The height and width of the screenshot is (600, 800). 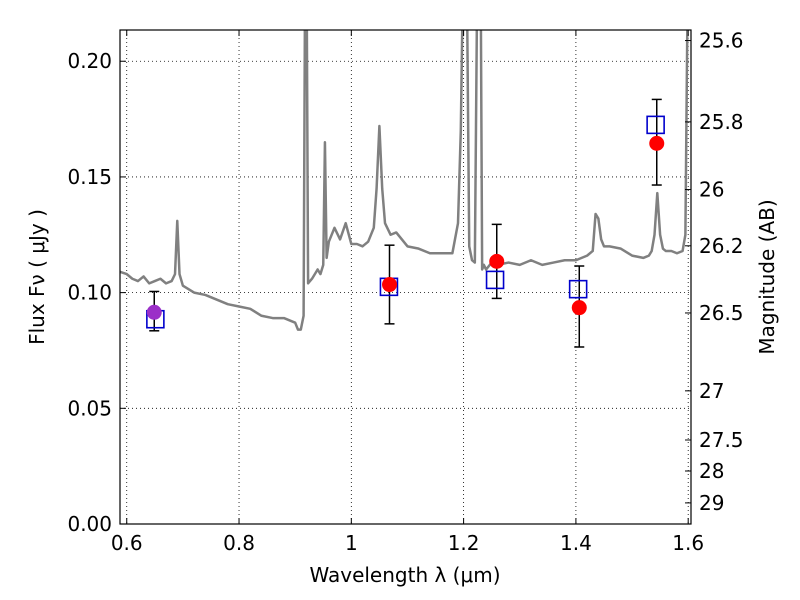 What do you see at coordinates (89, 61) in the screenshot?
I see `y-tick-label: 0.20` at bounding box center [89, 61].